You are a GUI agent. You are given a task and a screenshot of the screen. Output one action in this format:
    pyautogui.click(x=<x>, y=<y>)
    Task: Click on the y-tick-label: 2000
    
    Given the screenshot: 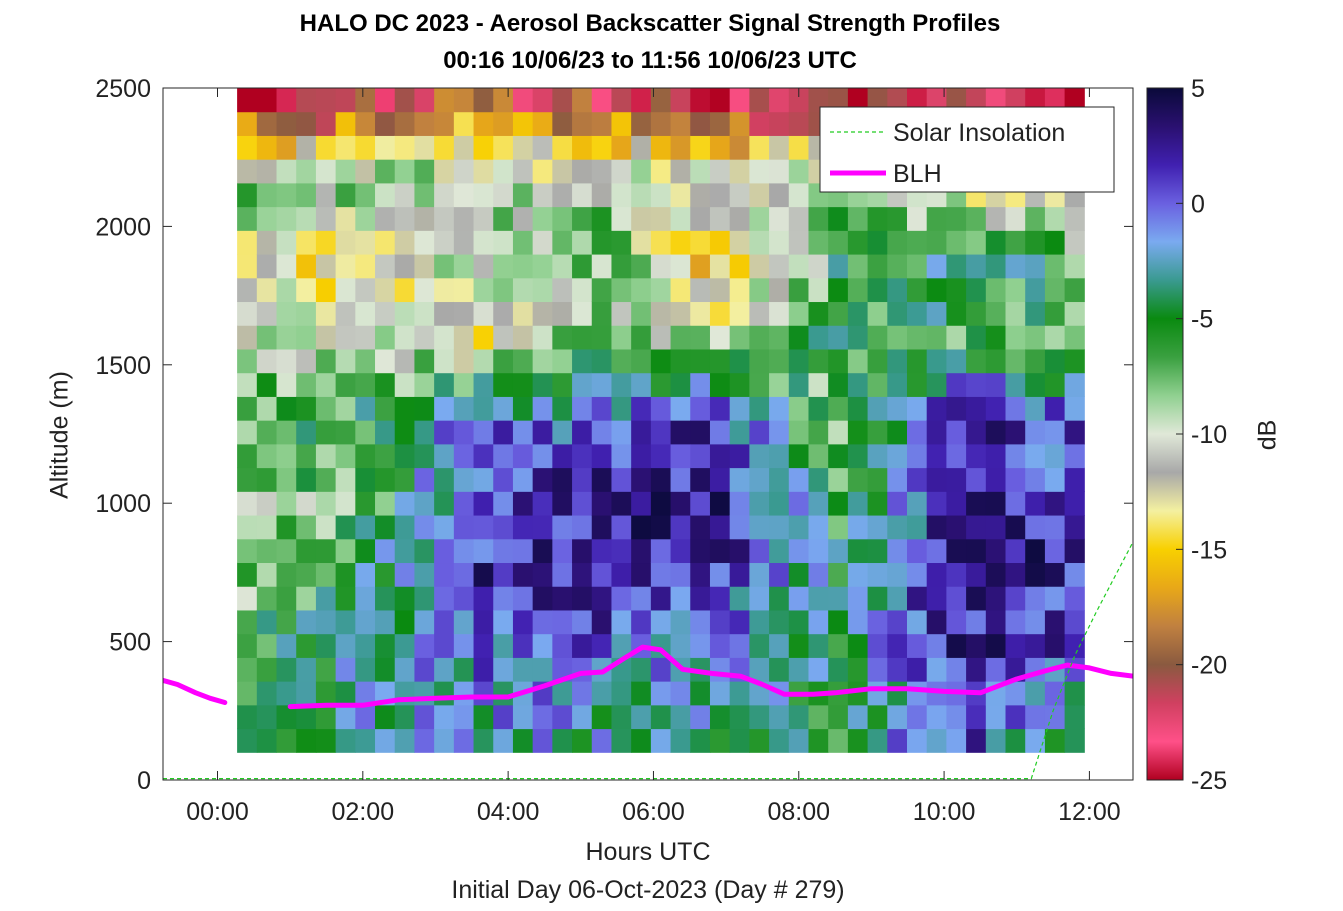 What is the action you would take?
    pyautogui.click(x=123, y=227)
    